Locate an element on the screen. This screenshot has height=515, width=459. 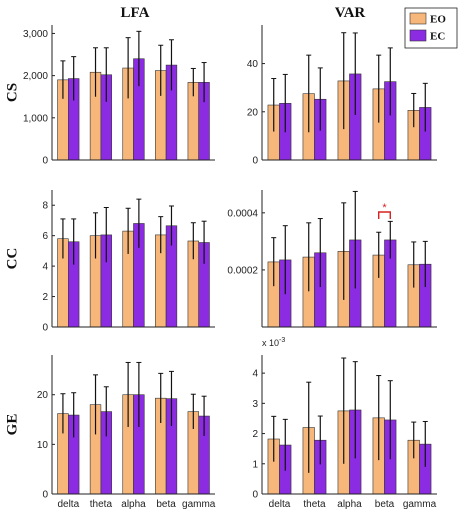
y-tick-label: 1 is located at coordinates (255, 464).